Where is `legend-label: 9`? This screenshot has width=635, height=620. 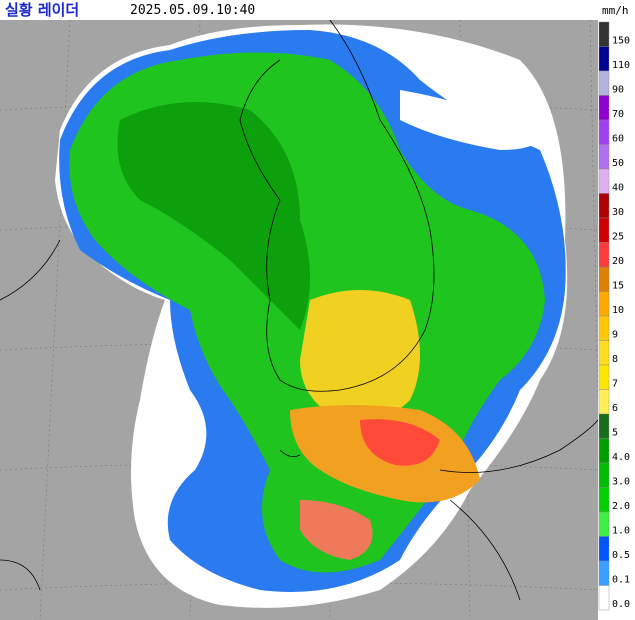
legend-label: 9 is located at coordinates (615, 334).